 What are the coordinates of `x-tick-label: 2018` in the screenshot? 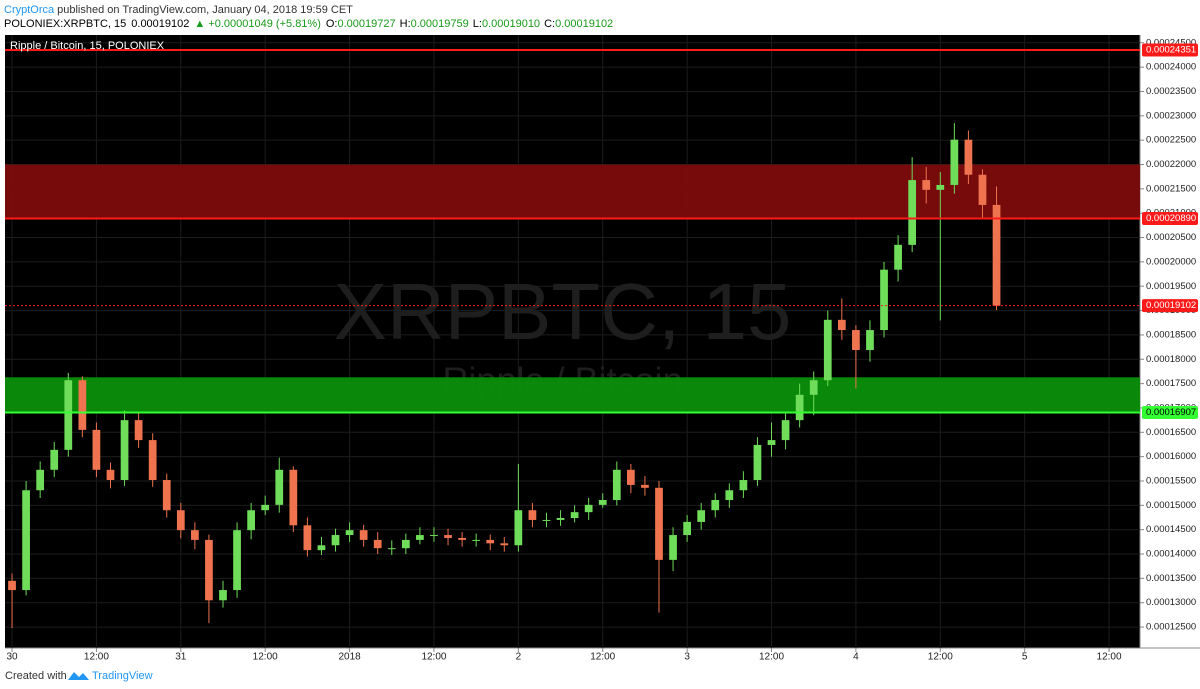 It's located at (349, 657).